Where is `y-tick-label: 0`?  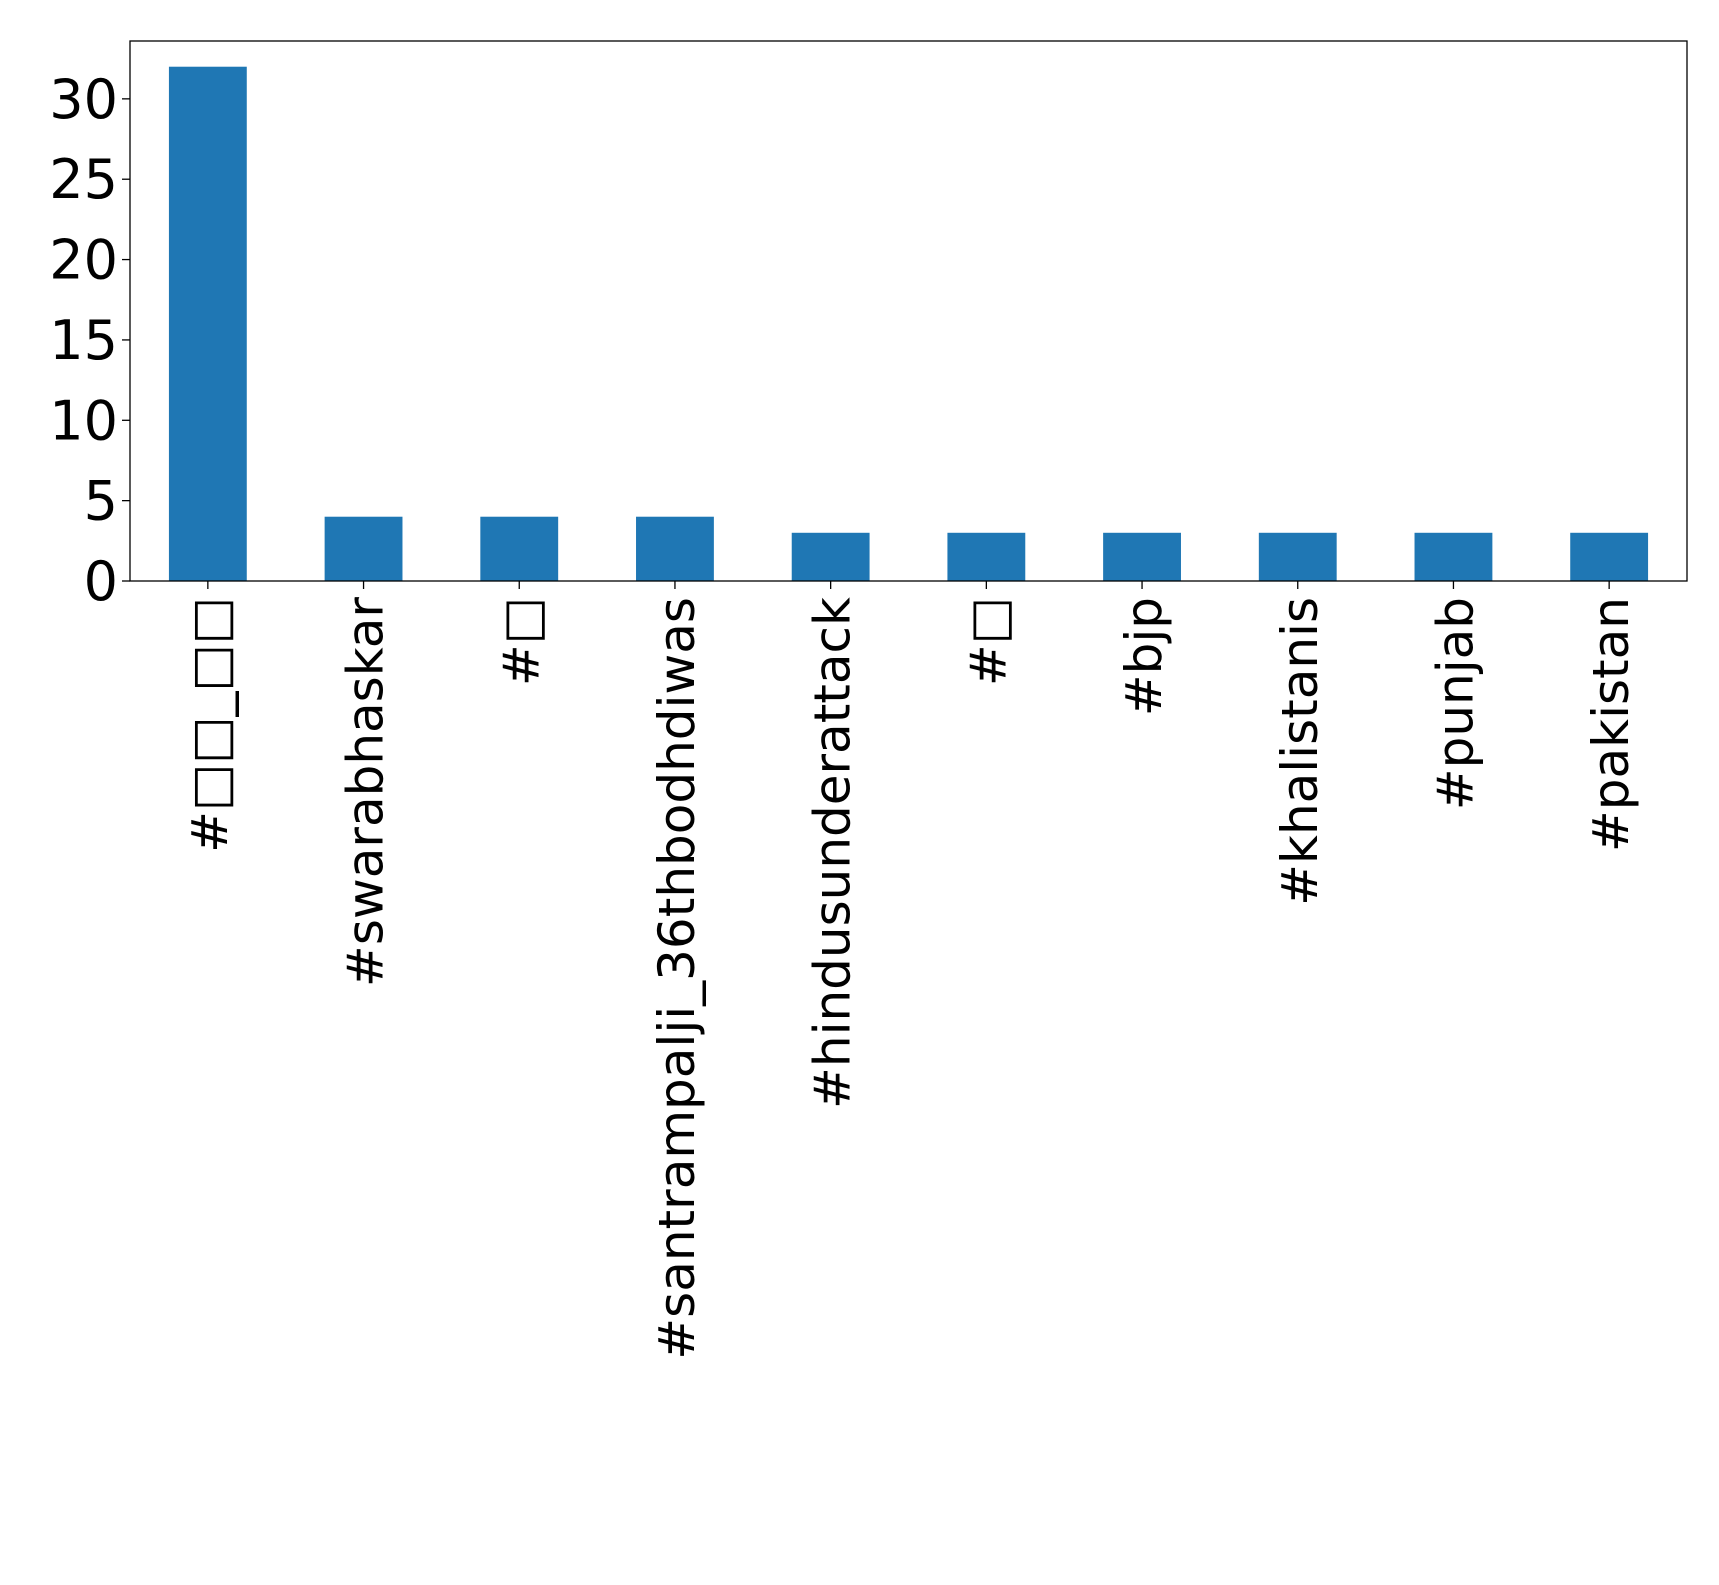 y-tick-label: 0 is located at coordinates (101, 581).